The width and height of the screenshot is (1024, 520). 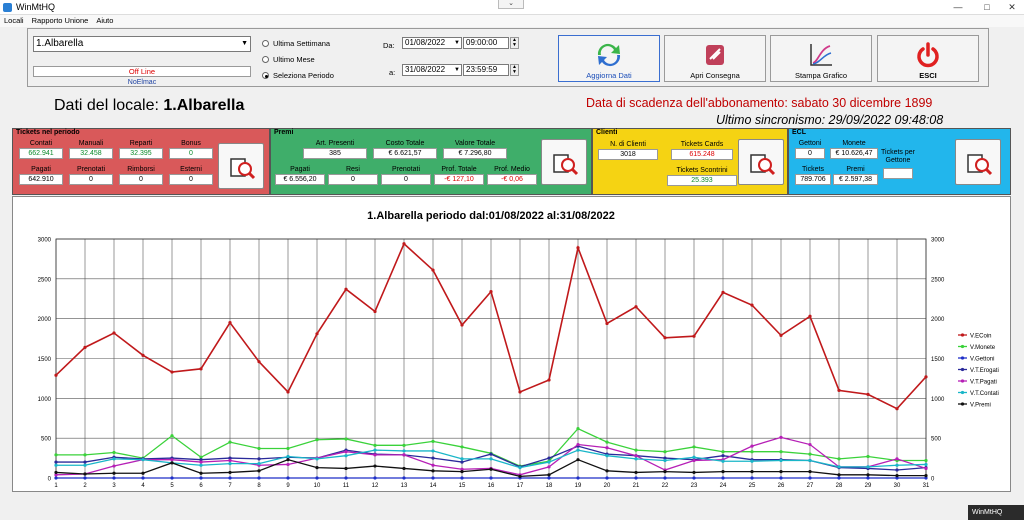 I want to click on menu-rapporto-unione: Rapporto Unione, so click(x=60, y=20).